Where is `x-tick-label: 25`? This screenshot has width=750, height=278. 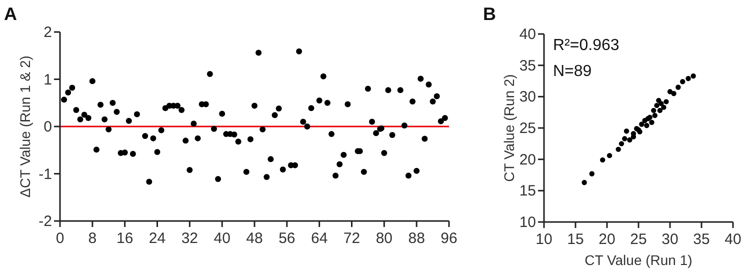
x-tick-label: 25 is located at coordinates (638, 239).